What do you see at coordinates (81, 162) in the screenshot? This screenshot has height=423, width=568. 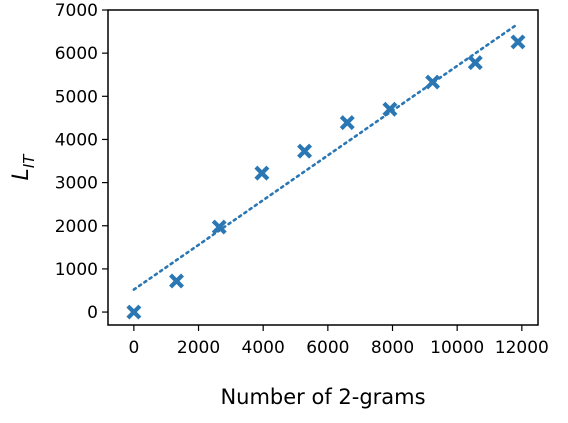 I see `y-axis-ticks: 0 1000 2000 3000 4000 5000 6000 7000` at bounding box center [81, 162].